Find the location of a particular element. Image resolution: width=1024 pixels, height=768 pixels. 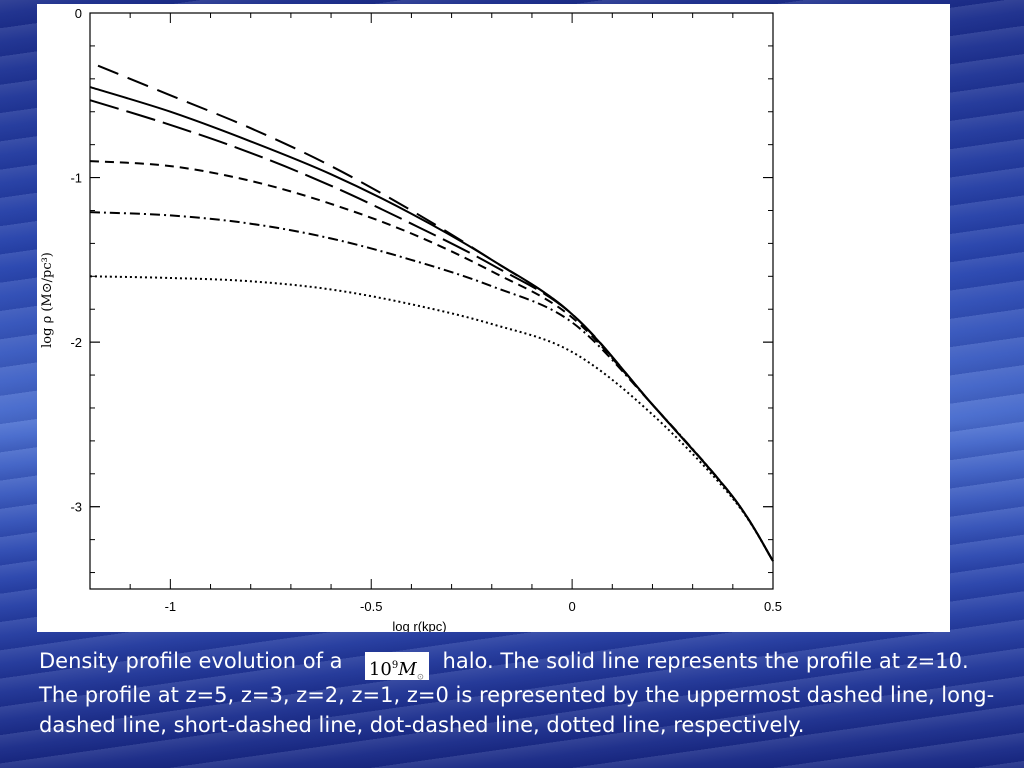

y-axis-label: log ρ (M⊙/pc³) is located at coordinates (47, 300).